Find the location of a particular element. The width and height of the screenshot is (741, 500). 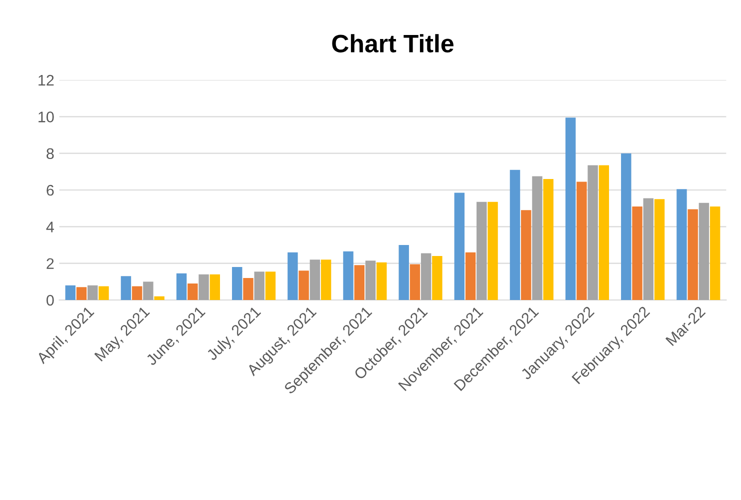

y-tick-label: 10 is located at coordinates (46, 117).